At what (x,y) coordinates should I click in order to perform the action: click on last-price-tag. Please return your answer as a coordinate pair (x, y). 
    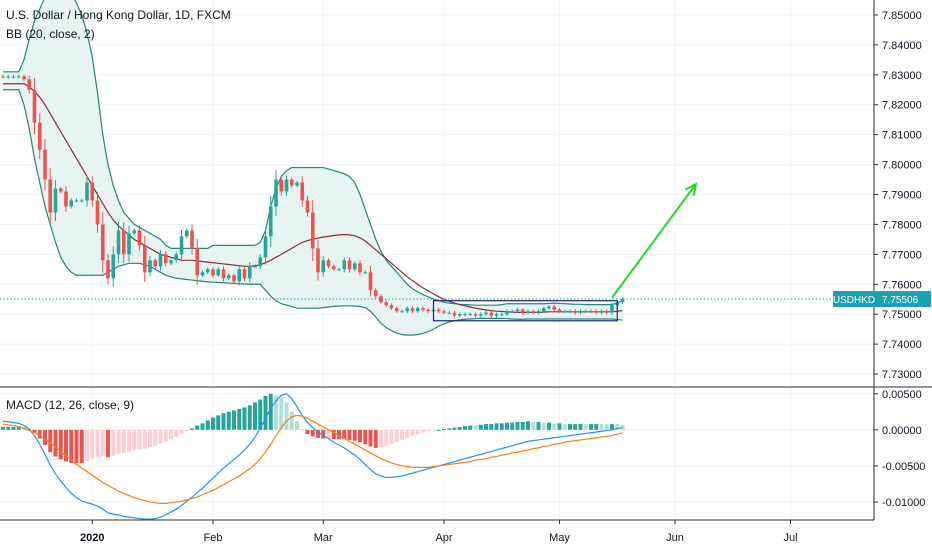
    Looking at the image, I should click on (903, 299).